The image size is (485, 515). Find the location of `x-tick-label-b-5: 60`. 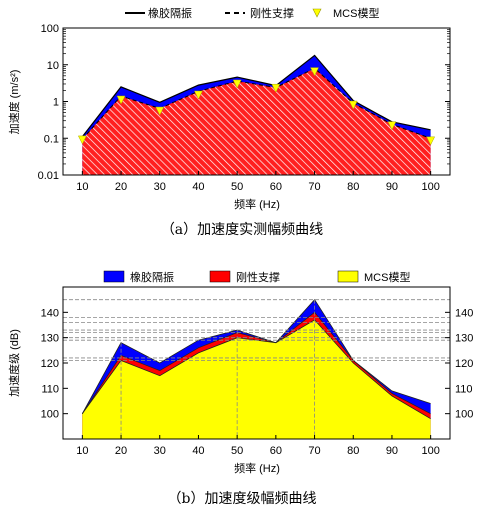

x-tick-label-b-5: 60 is located at coordinates (276, 451).